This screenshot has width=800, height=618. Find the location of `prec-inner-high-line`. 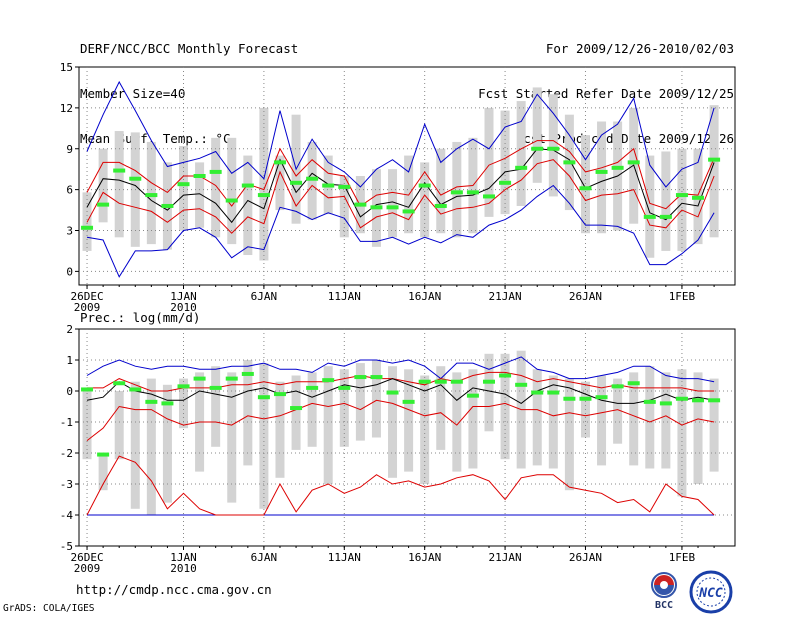

prec-inner-high-line is located at coordinates (401, 381).